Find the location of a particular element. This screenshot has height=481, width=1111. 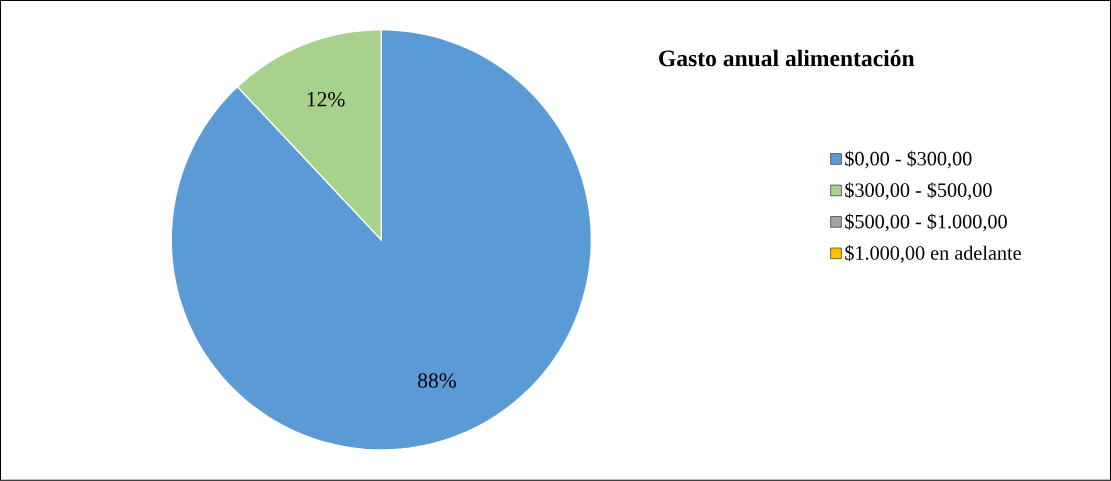

legend-label: $0,00 - $300,00 is located at coordinates (908, 159).